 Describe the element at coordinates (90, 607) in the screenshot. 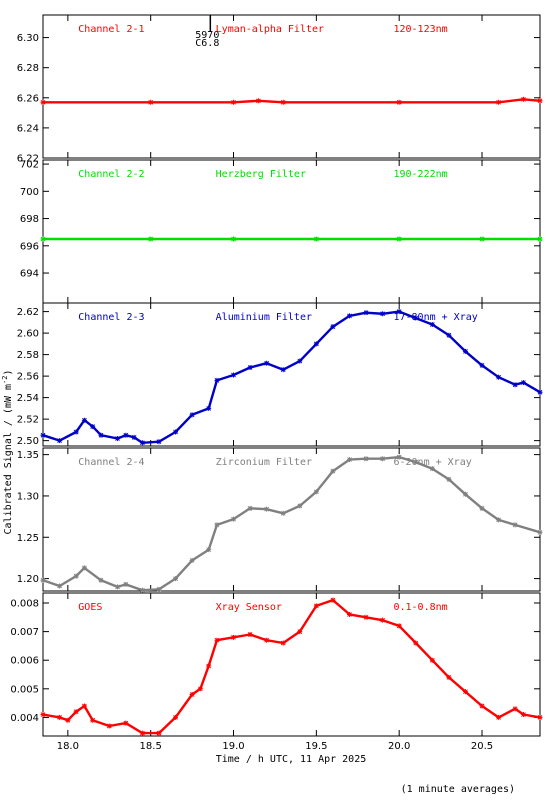

I see `panel-channel-label: GOES` at that location.